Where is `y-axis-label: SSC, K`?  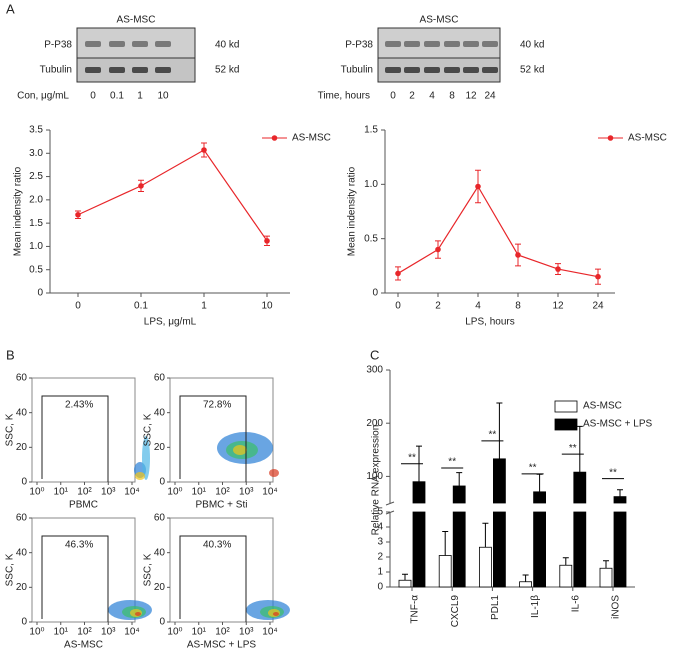
y-axis-label: SSC, K is located at coordinates (10, 569).